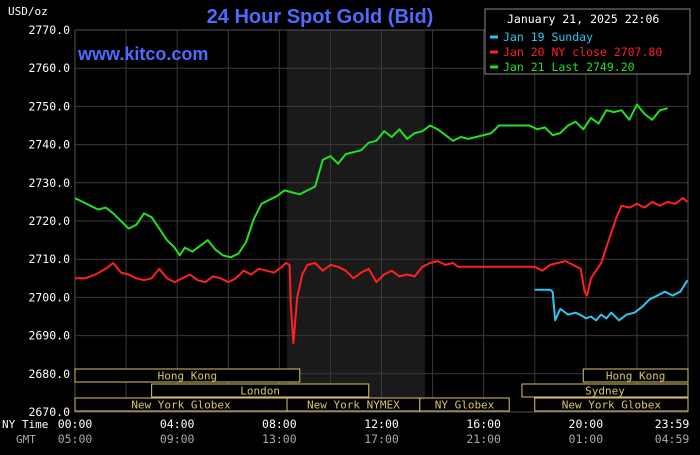 This screenshot has width=700, height=455. I want to click on legend-box, so click(587, 41).